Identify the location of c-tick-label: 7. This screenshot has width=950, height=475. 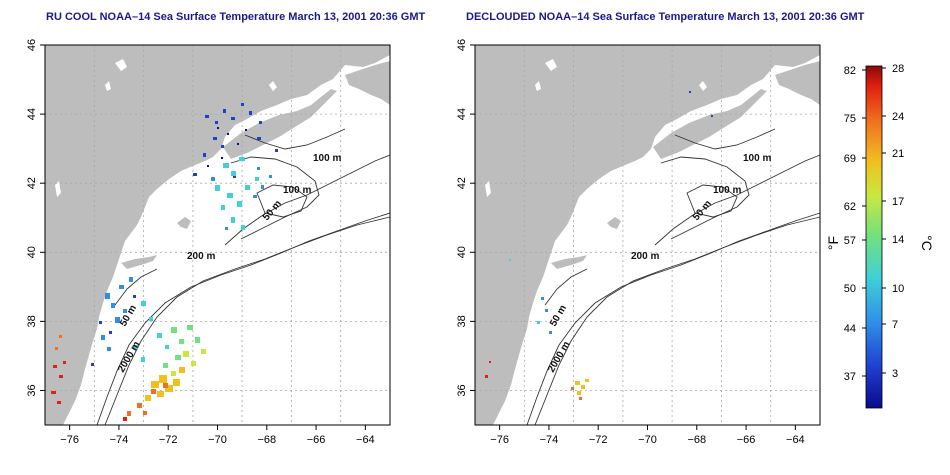
(895, 325).